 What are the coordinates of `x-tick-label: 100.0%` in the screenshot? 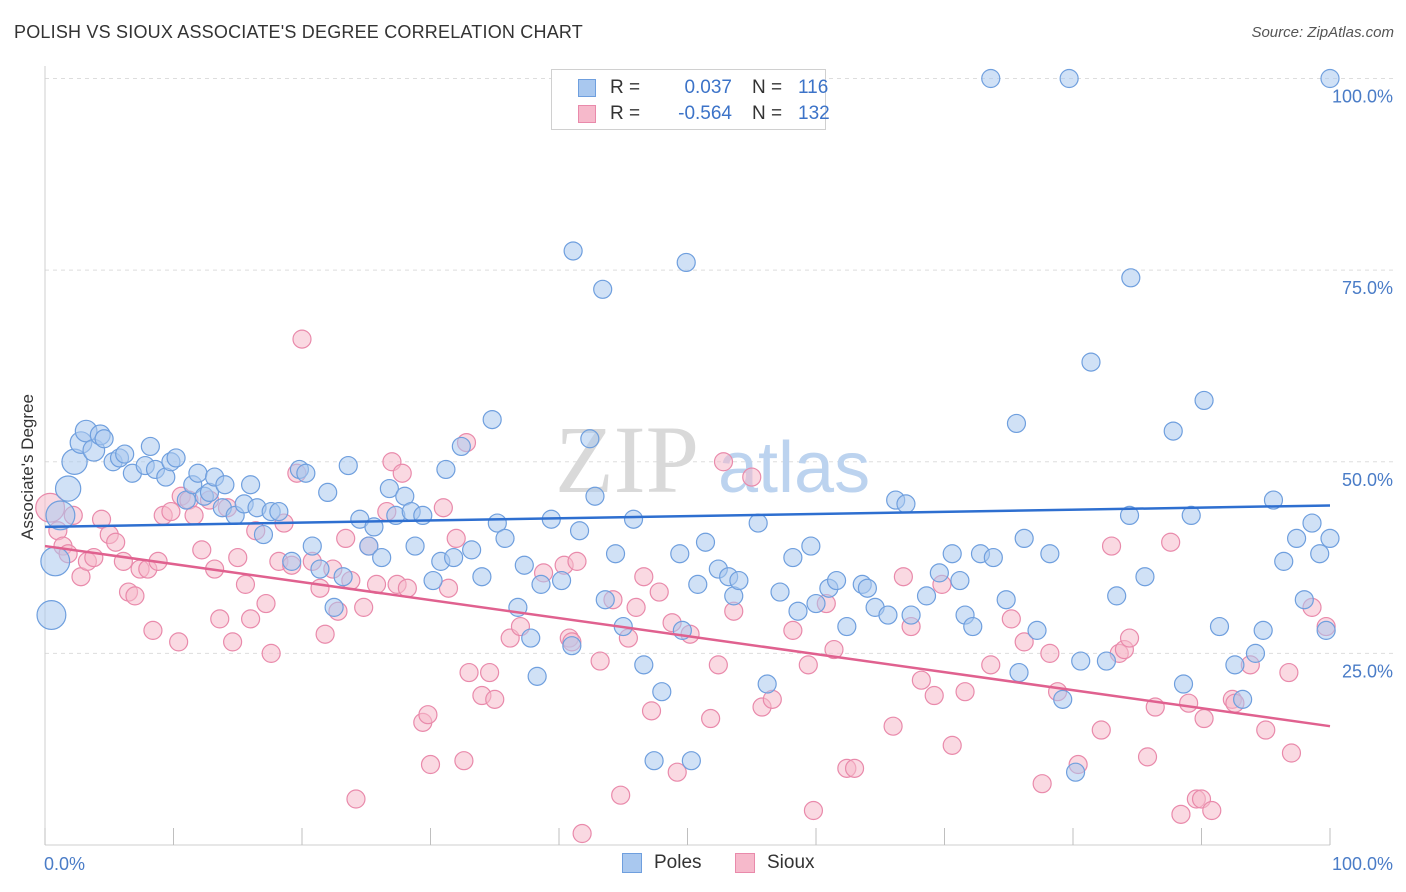 It's located at (1362, 864).